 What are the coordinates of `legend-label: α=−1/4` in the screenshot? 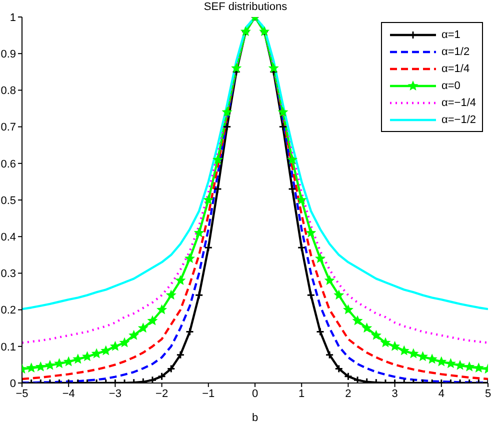 It's located at (459, 102).